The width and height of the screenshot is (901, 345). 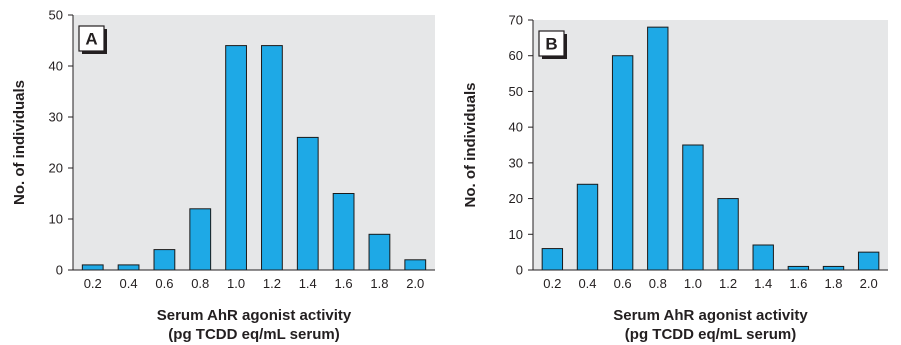 I want to click on bar-a-0.6, so click(x=164, y=260).